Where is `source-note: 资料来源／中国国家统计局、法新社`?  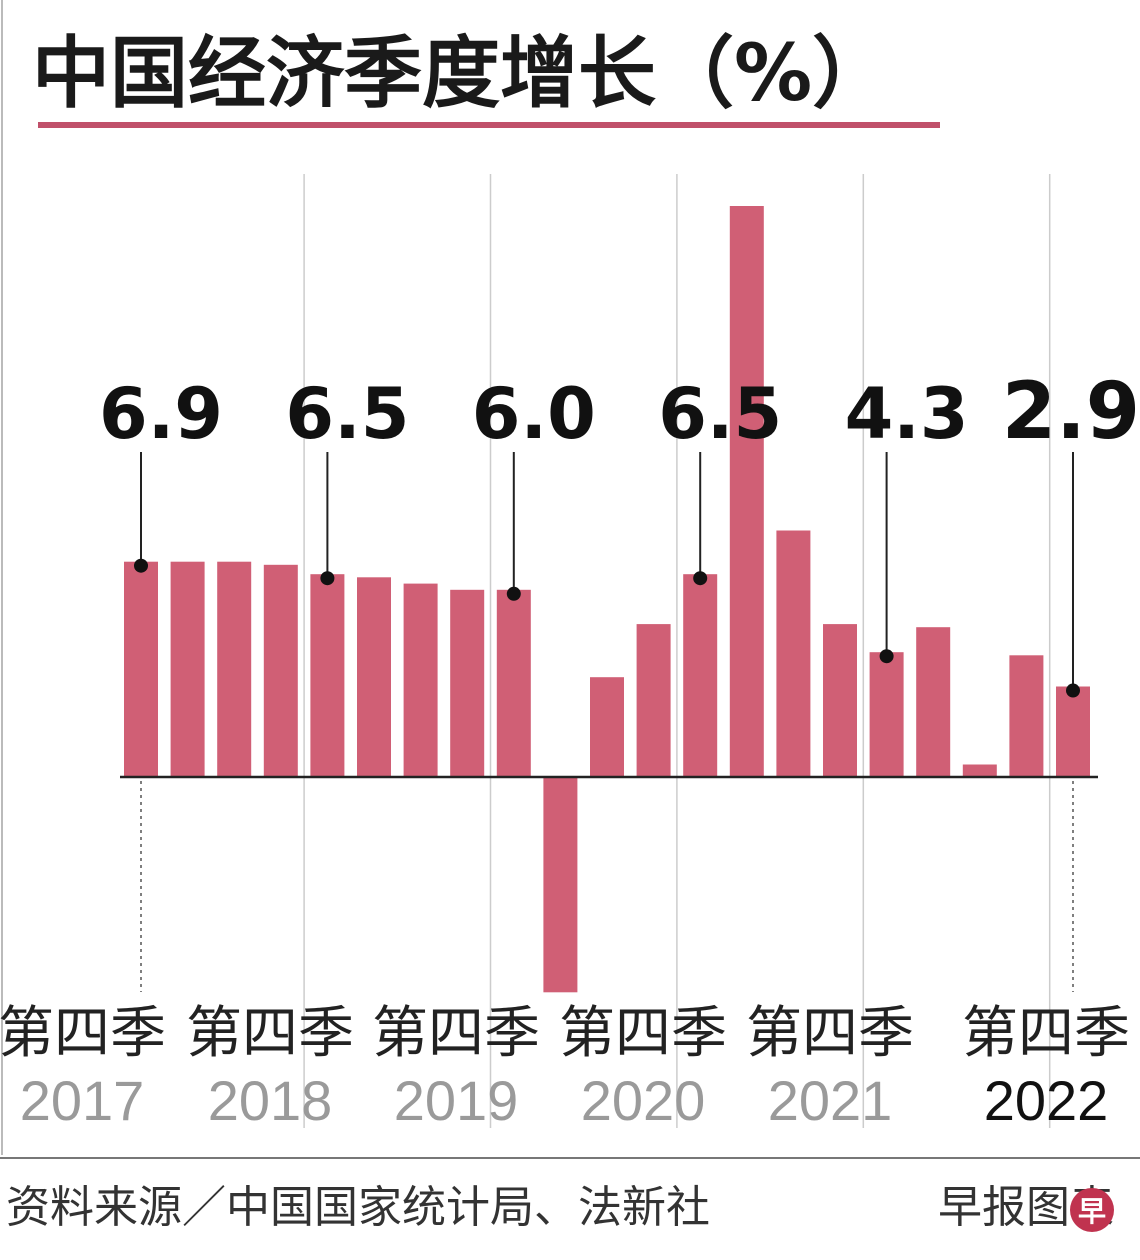
source-note: 资料来源／中国国家统计局、法新社 is located at coordinates (358, 1207).